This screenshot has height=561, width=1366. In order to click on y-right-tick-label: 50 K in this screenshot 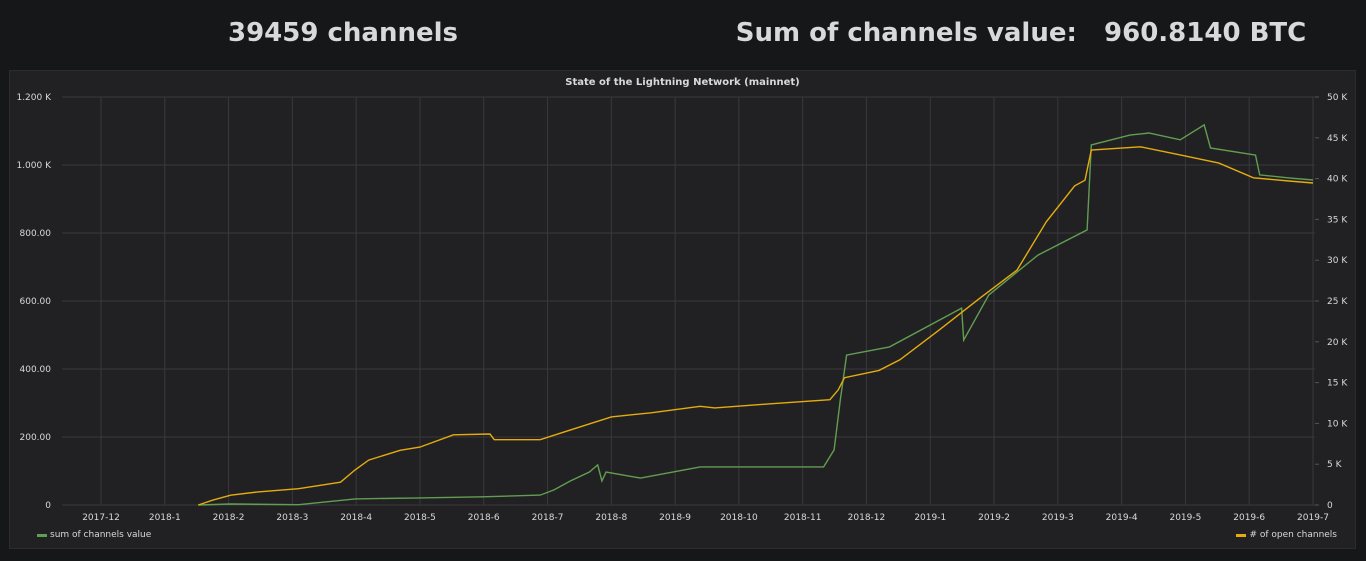, I will do `click(1337, 98)`.